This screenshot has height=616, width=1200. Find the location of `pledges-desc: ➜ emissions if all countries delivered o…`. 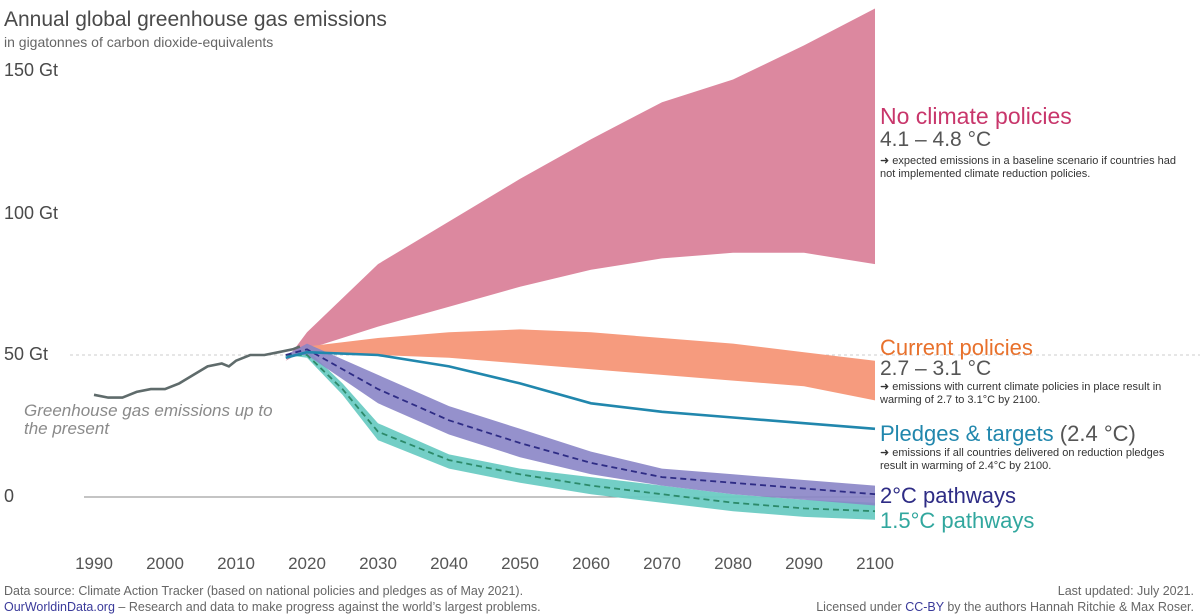

pledges-desc: ➜ emissions if all countries delivered o… is located at coordinates (1022, 459).